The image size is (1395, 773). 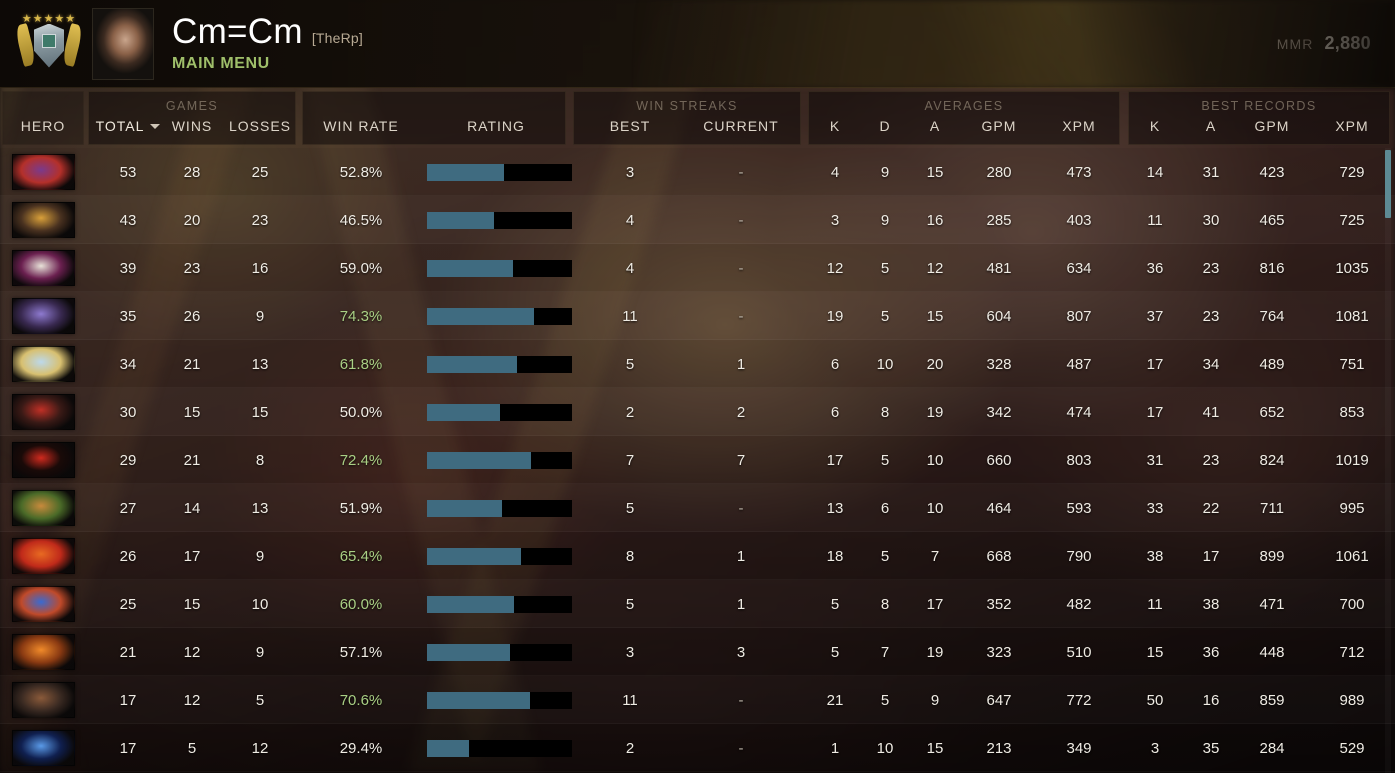 I want to click on column-header-wins: WINS, so click(x=192, y=126).